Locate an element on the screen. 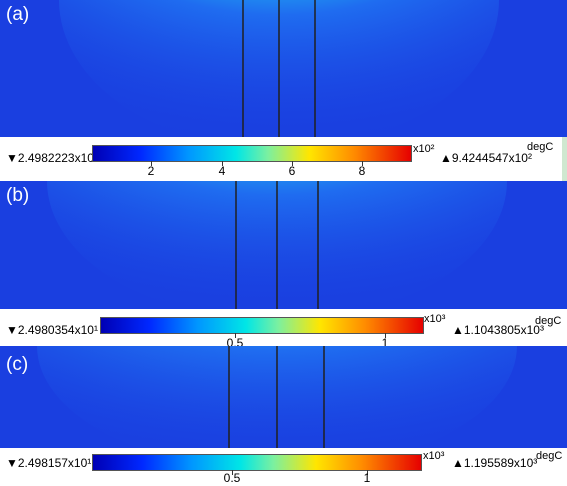 The width and height of the screenshot is (567, 486). tick-label: 4 is located at coordinates (222, 171).